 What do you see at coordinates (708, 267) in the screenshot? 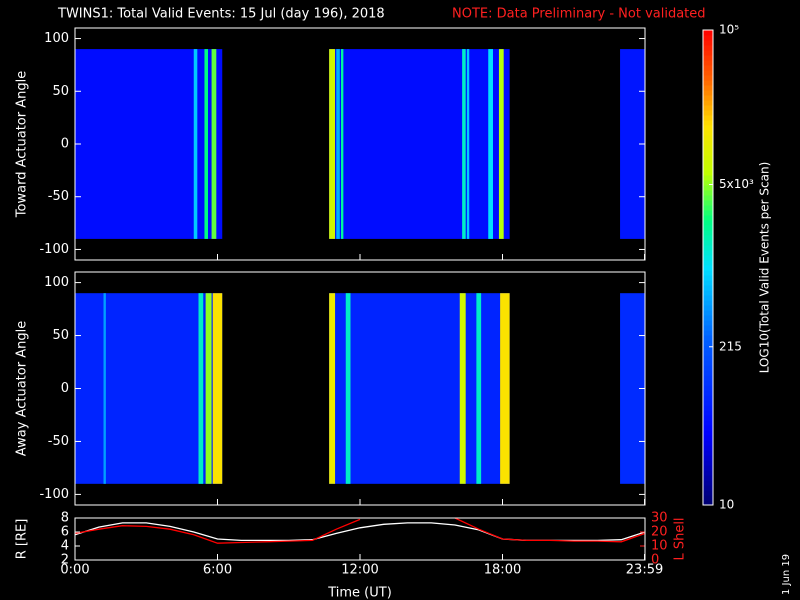
I see `colorbar-frame` at bounding box center [708, 267].